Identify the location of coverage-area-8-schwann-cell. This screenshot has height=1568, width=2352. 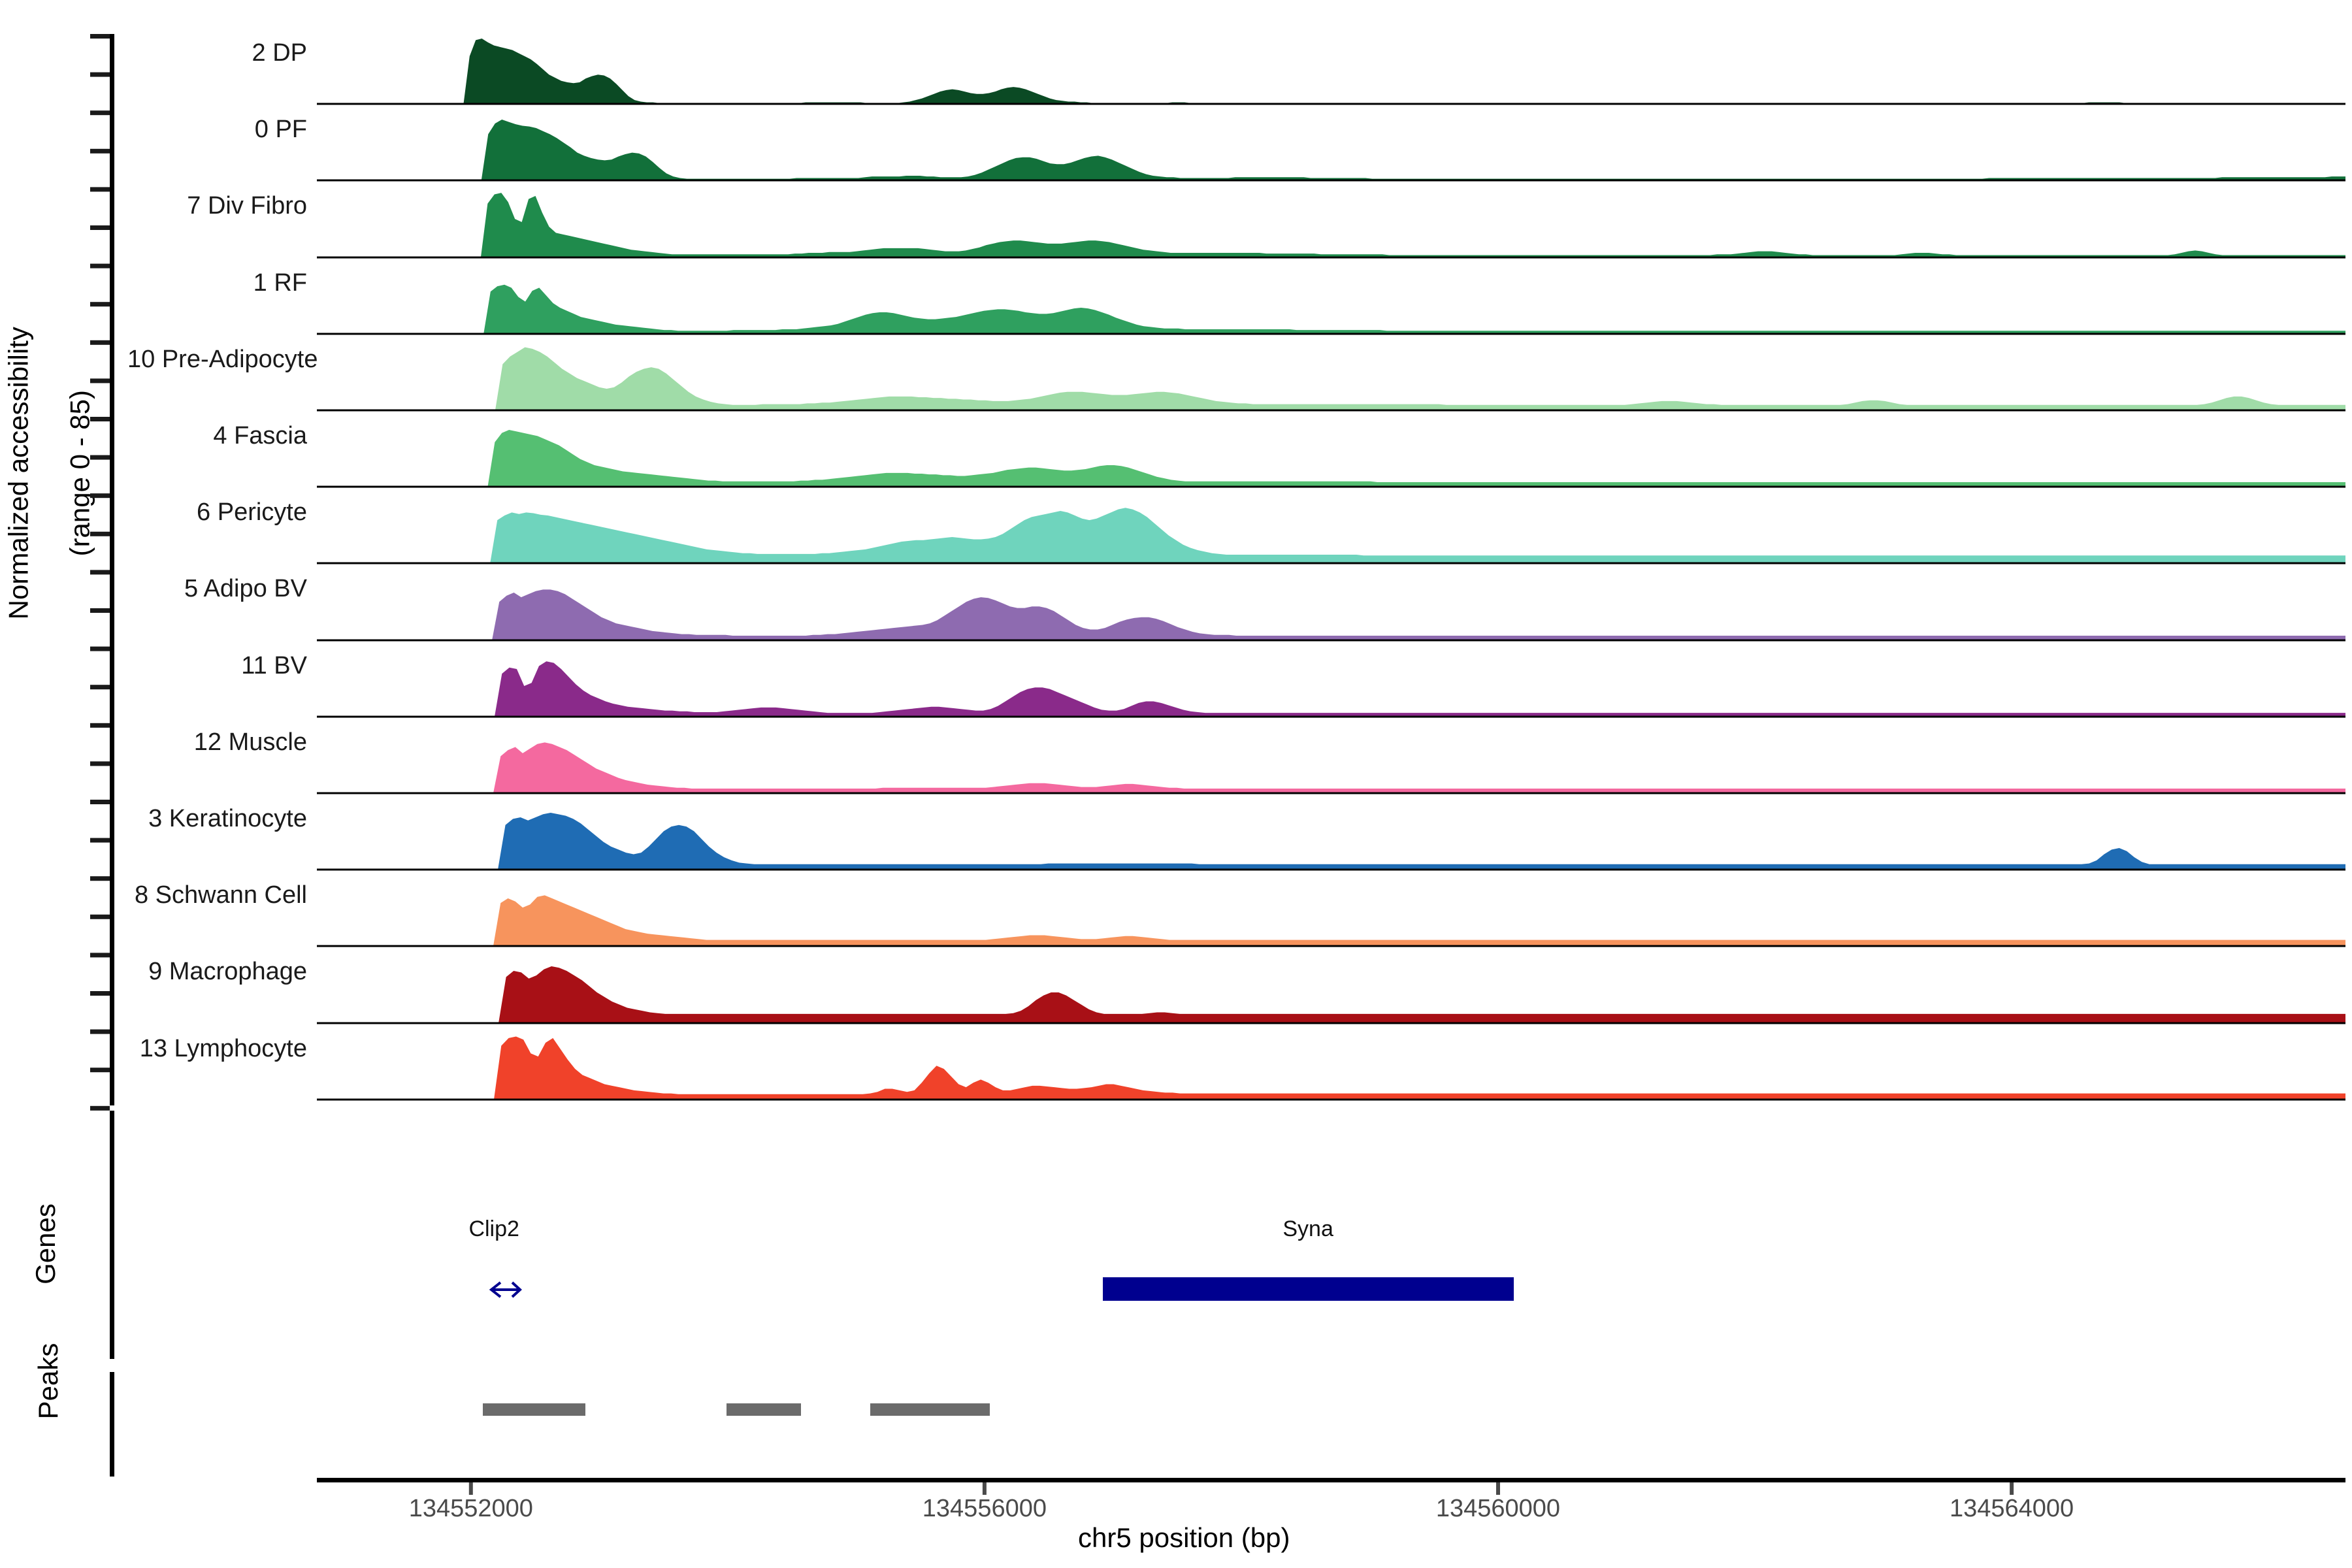
(1331, 921).